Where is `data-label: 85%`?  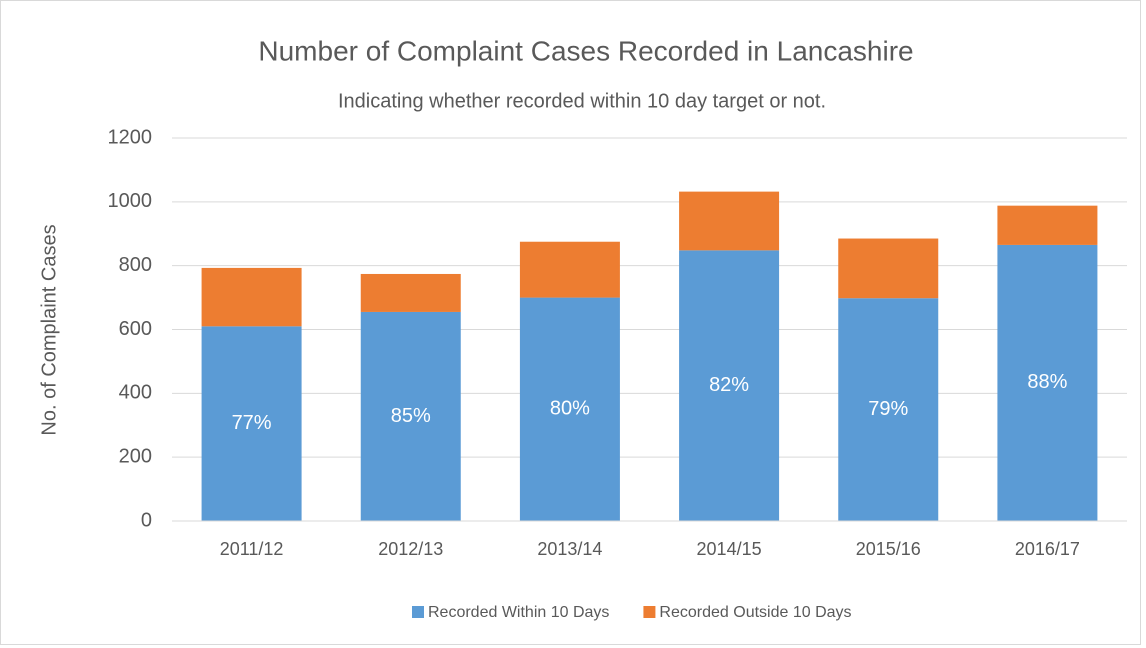 data-label: 85% is located at coordinates (411, 416).